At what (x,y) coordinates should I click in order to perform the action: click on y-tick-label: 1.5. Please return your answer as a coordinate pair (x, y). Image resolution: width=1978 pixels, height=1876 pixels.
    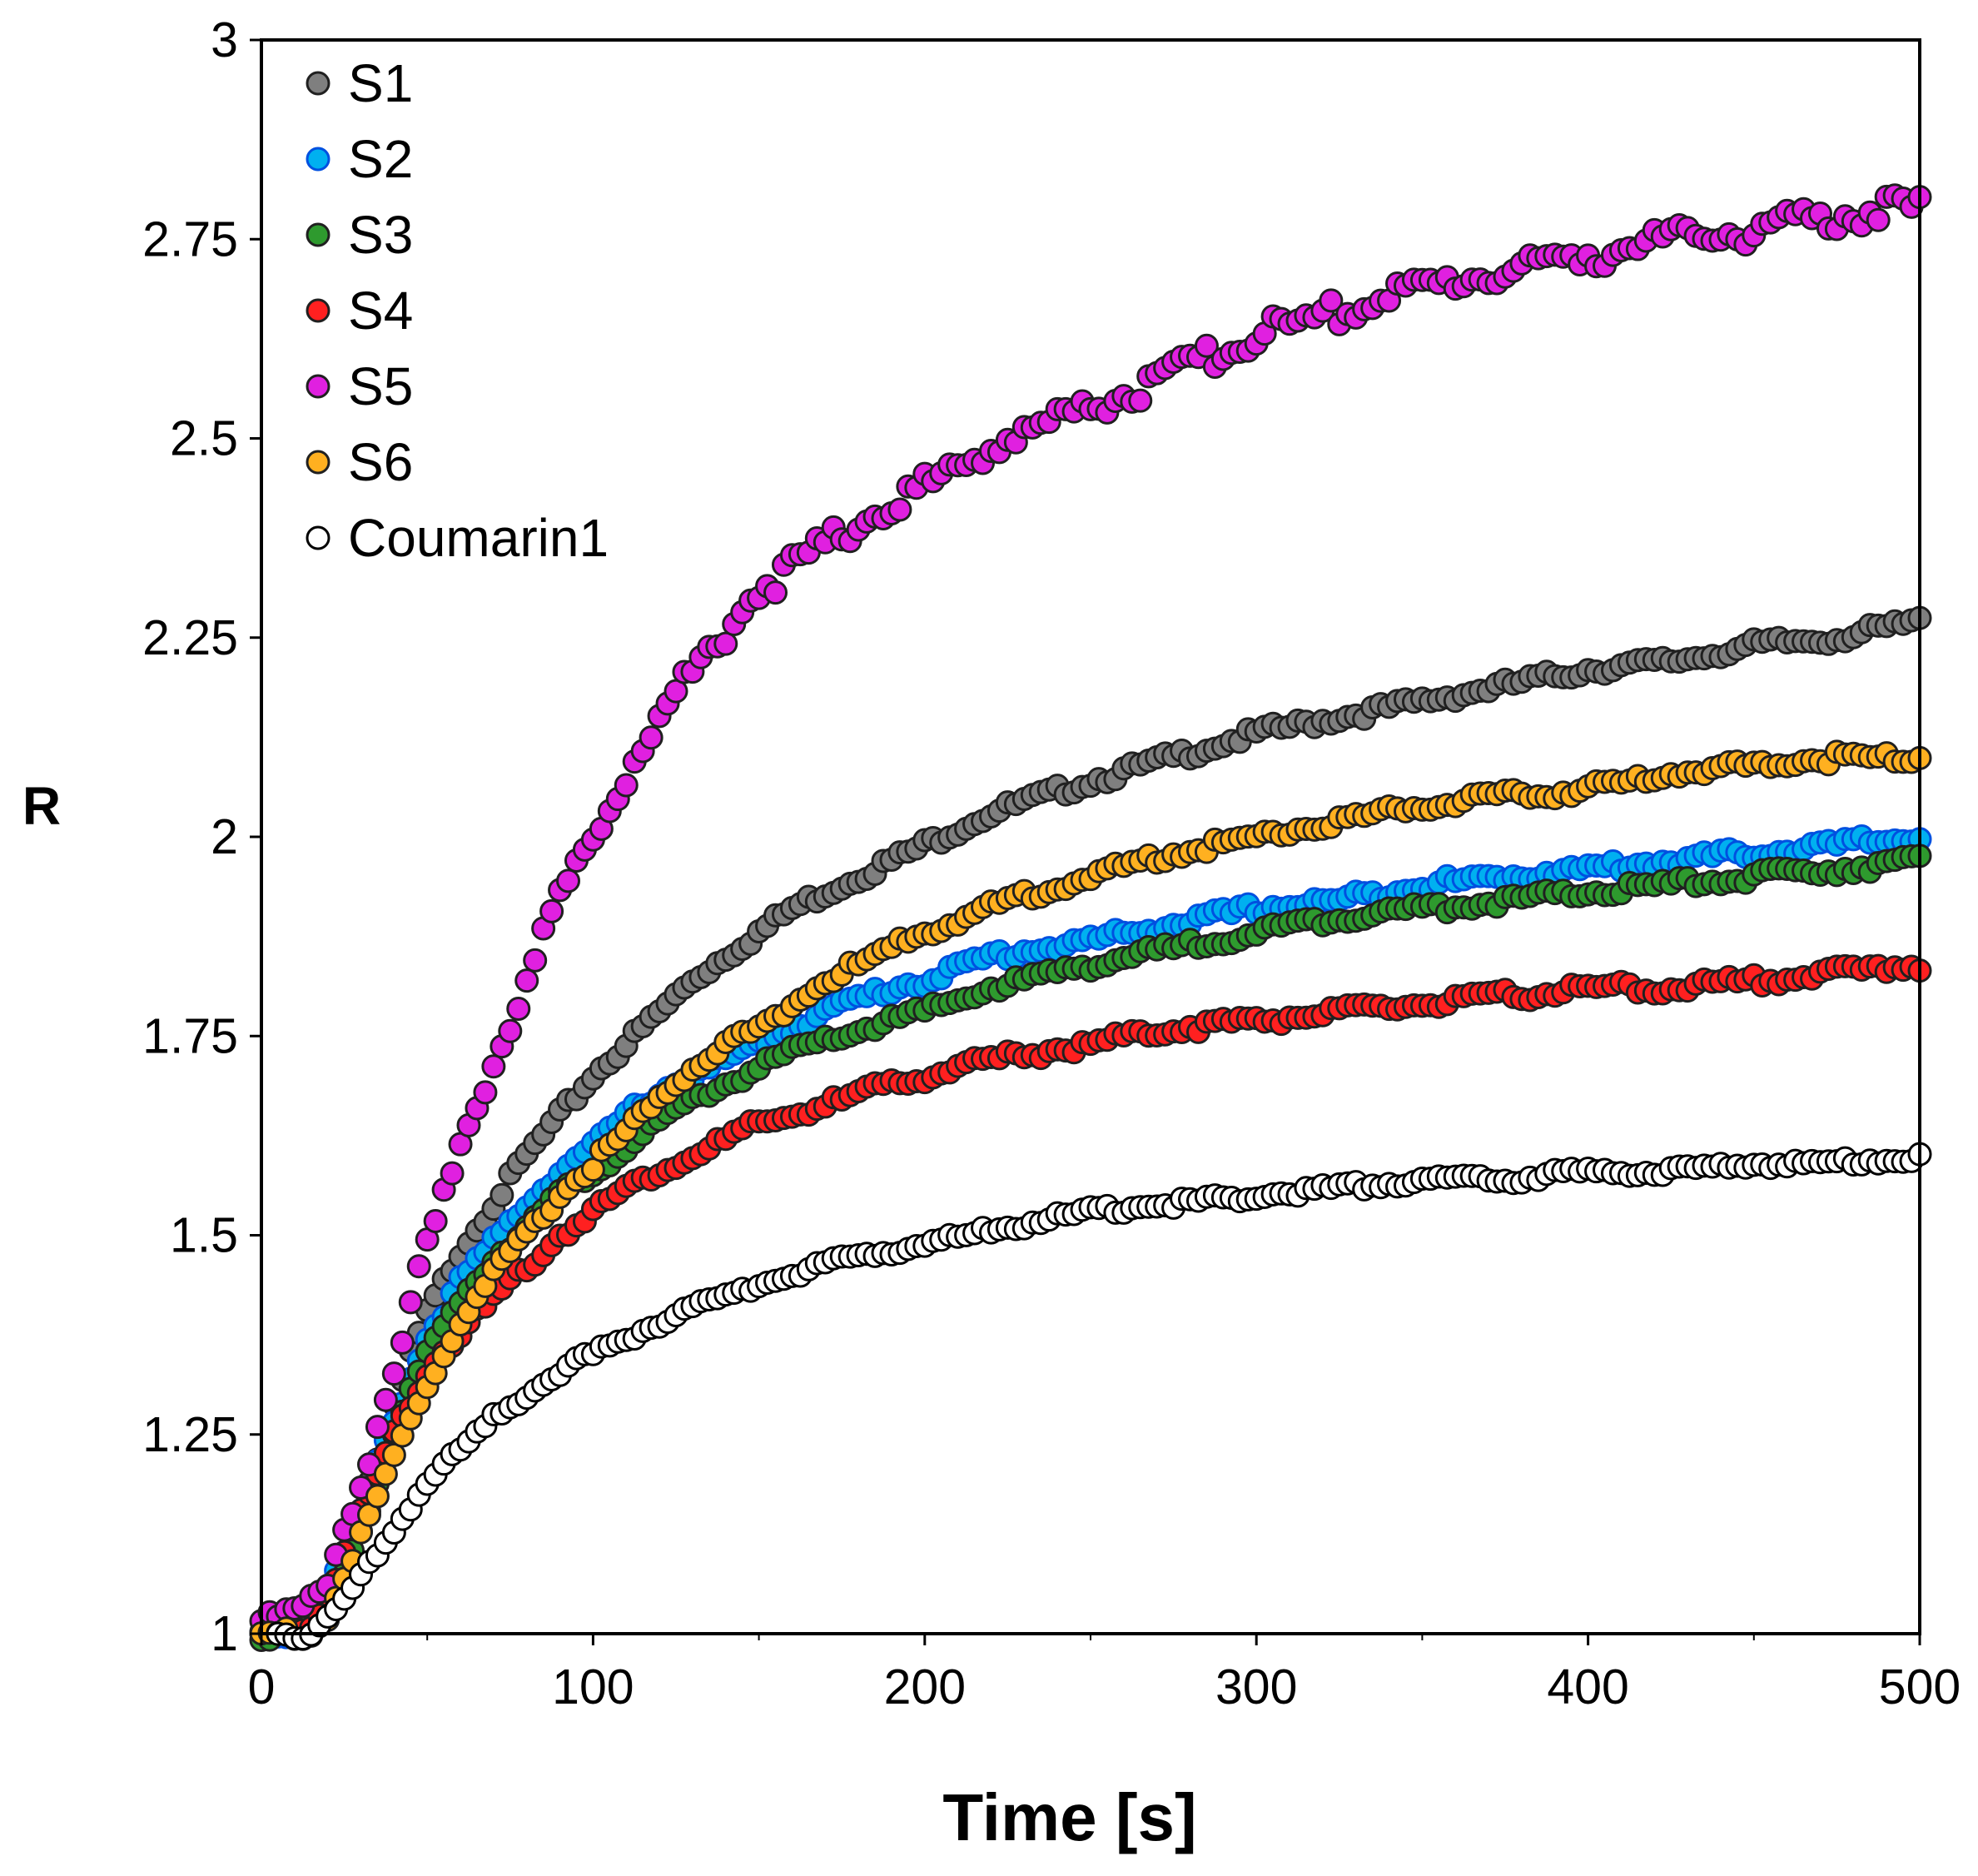
    Looking at the image, I should click on (204, 1235).